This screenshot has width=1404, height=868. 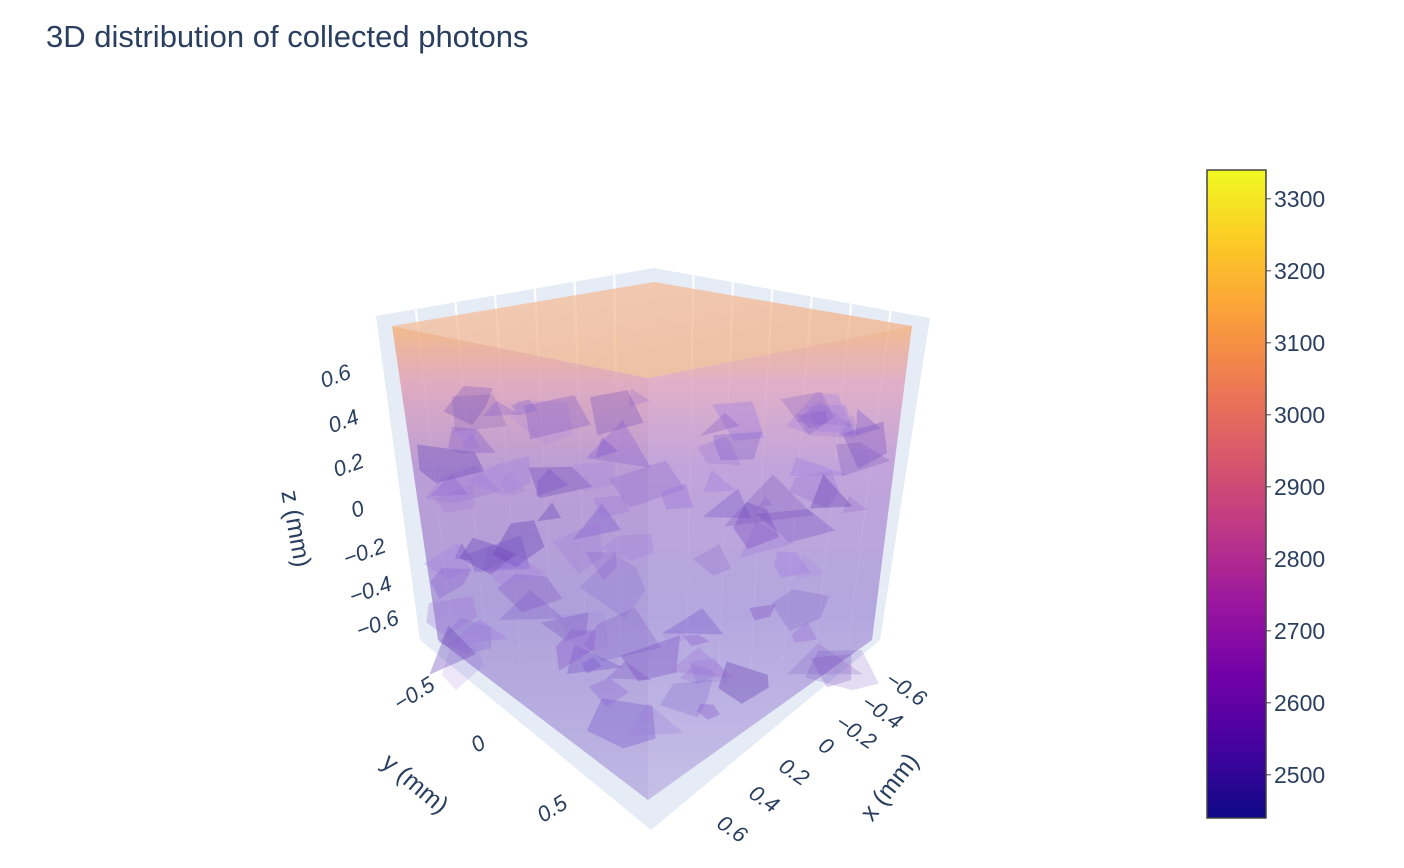 What do you see at coordinates (343, 421) in the screenshot?
I see `z-tick-label: 0.4` at bounding box center [343, 421].